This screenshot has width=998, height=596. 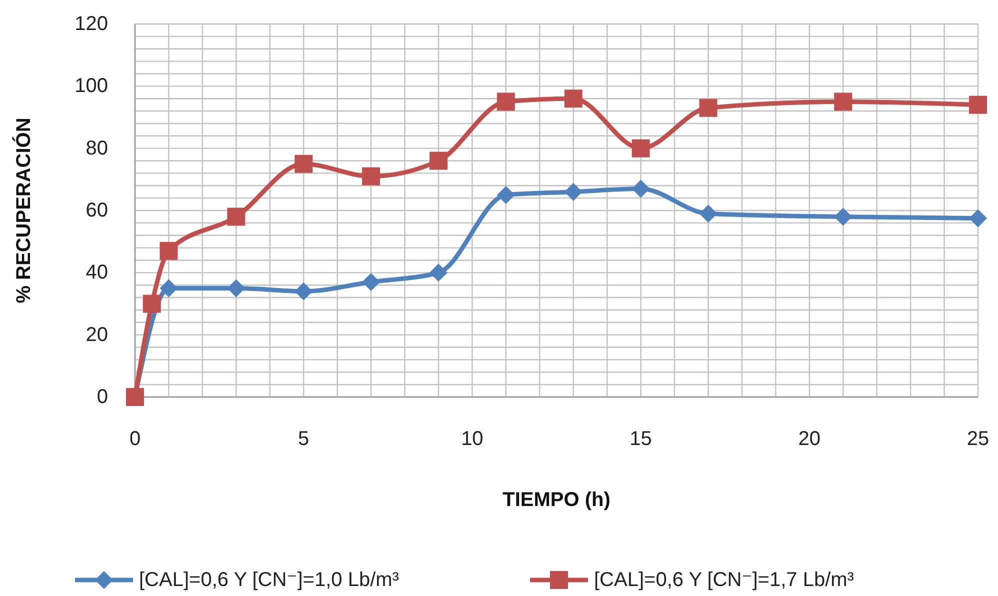 I want to click on x-tick-label: 25, so click(x=978, y=439).